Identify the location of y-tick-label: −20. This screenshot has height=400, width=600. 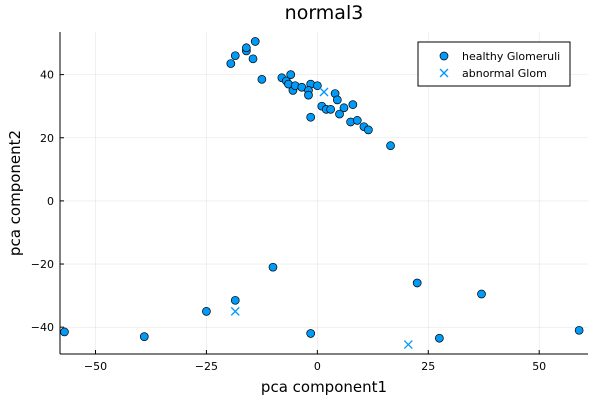
(42, 264).